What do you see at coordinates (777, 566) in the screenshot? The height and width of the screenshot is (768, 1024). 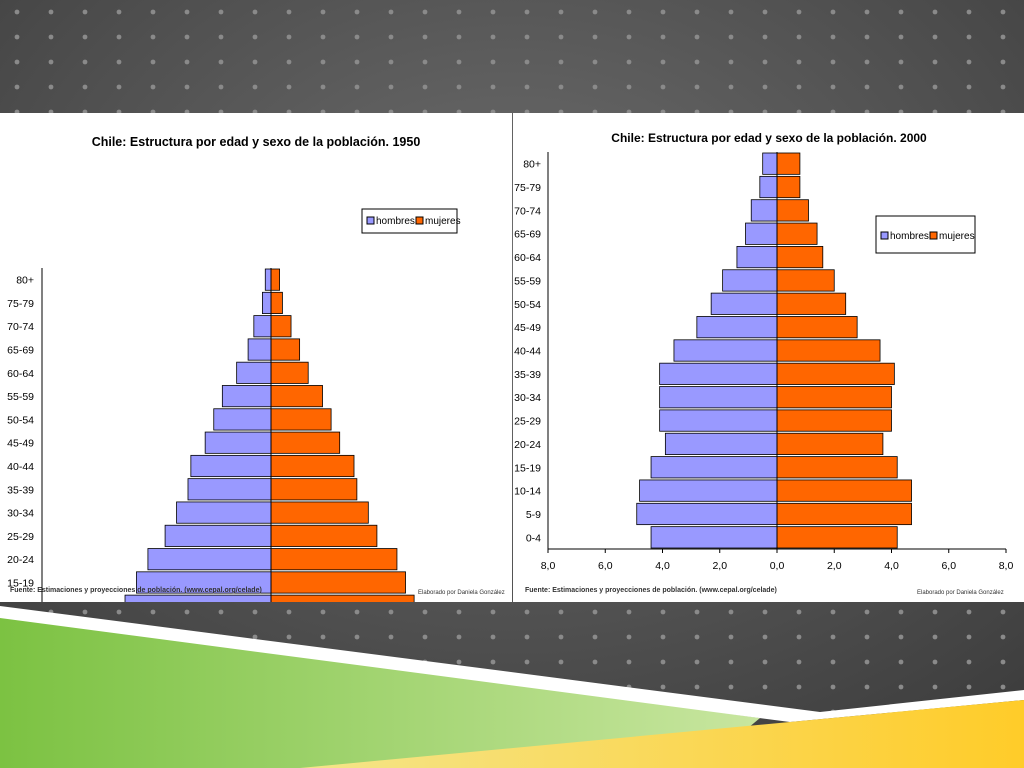 I see `x-tick-label: 0,0` at bounding box center [777, 566].